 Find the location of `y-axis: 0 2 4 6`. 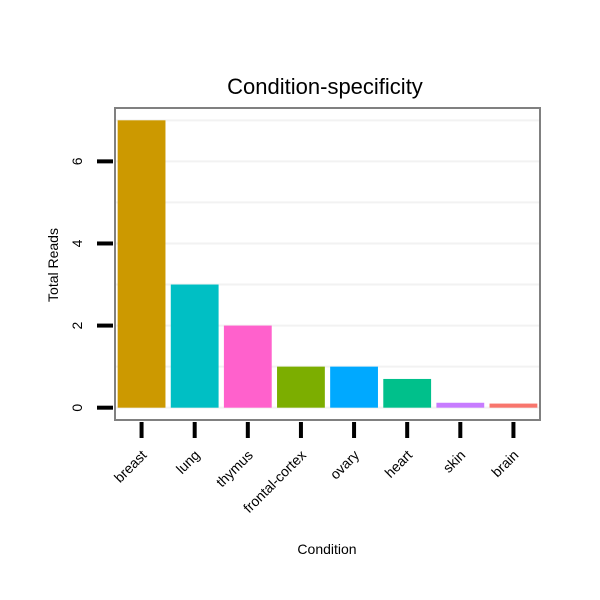

y-axis: 0 2 4 6 is located at coordinates (91, 284).